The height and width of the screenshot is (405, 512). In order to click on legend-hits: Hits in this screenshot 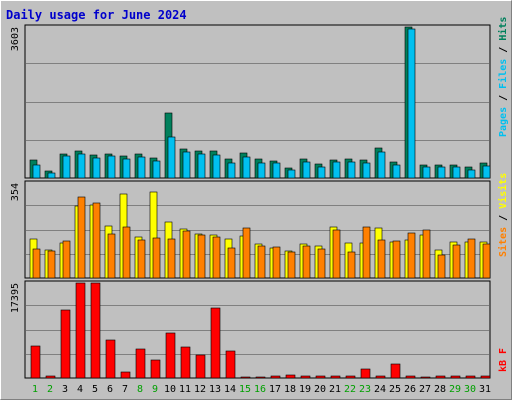, I will do `click(503, 29)`.